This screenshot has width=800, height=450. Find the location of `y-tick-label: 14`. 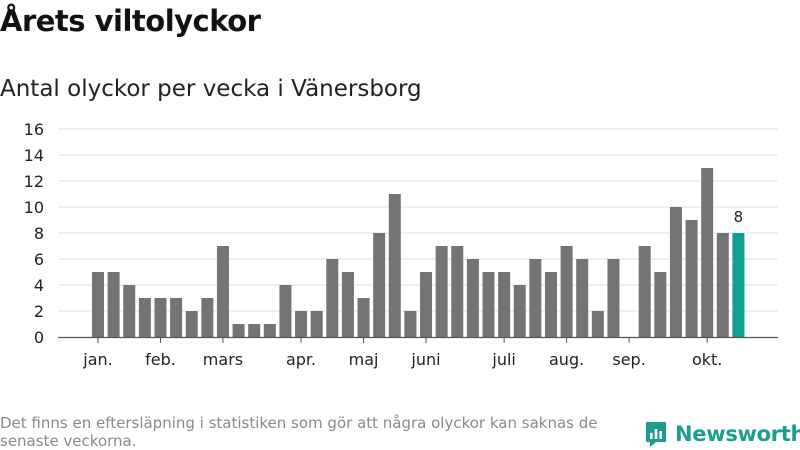

y-tick-label: 14 is located at coordinates (34, 155).